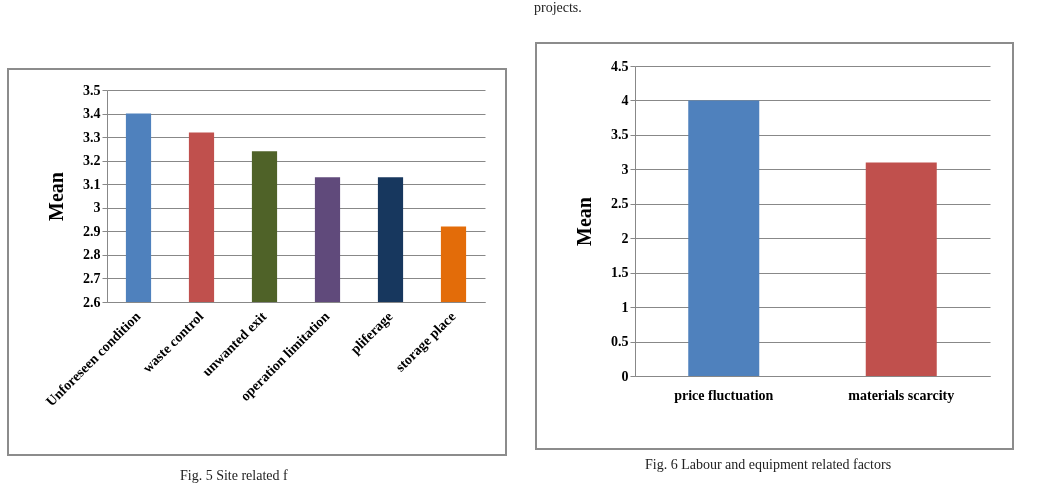  I want to click on y-tick-label: 4.5, so click(620, 66).